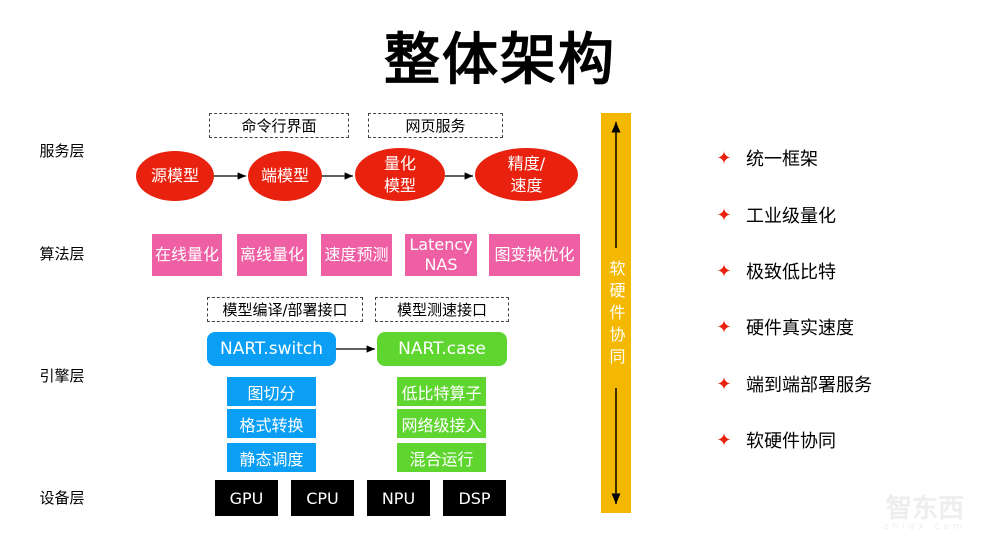 This screenshot has width=1000, height=558. What do you see at coordinates (500, 60) in the screenshot?
I see `page-title: 整体架构` at bounding box center [500, 60].